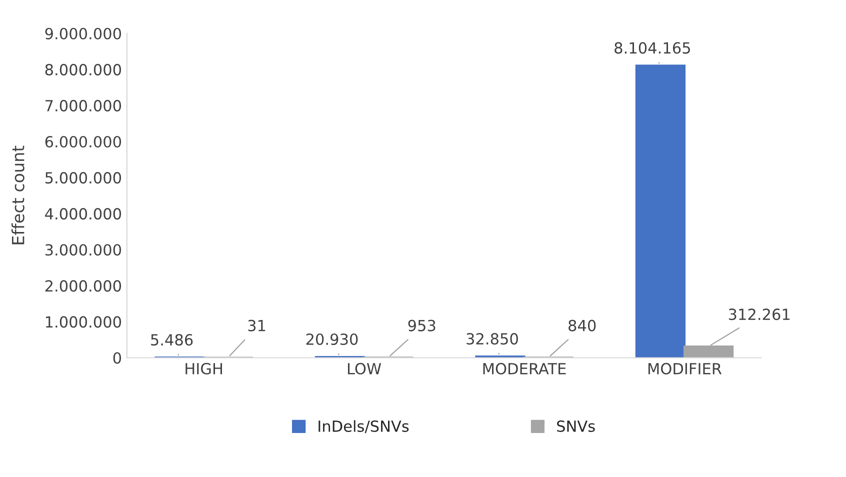 This screenshot has height=477, width=846. What do you see at coordinates (524, 368) in the screenshot?
I see `x-tick-label: MODERATE` at bounding box center [524, 368].